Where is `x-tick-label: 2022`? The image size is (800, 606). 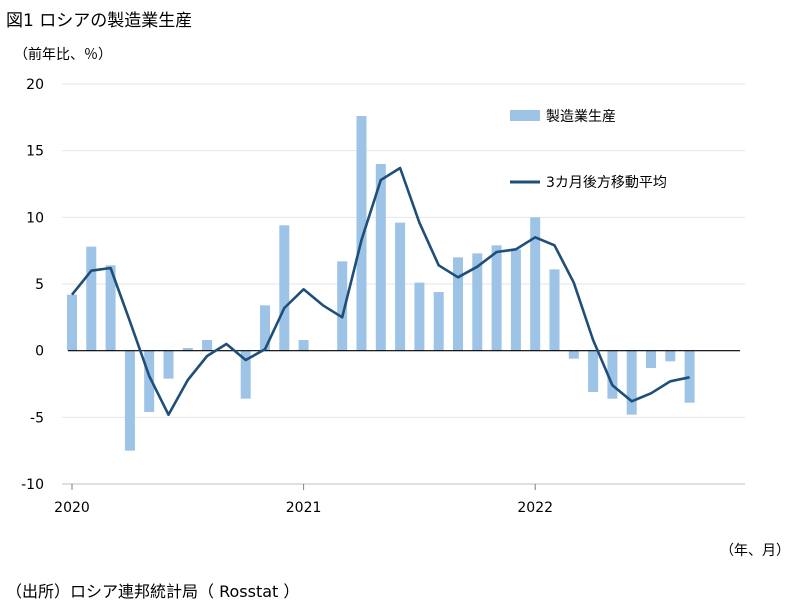 x-tick-label: 2022 is located at coordinates (535, 508).